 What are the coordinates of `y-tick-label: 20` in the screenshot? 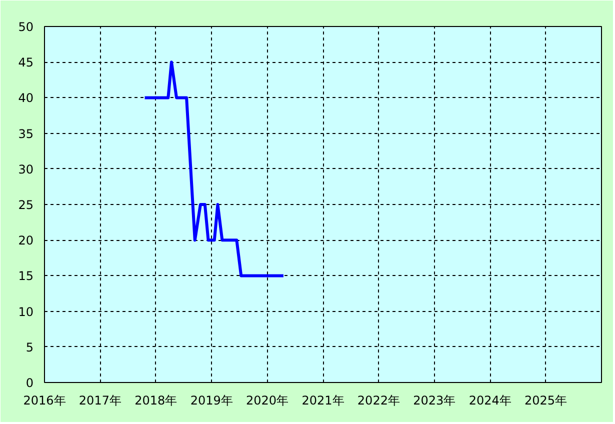 It's located at (26, 241).